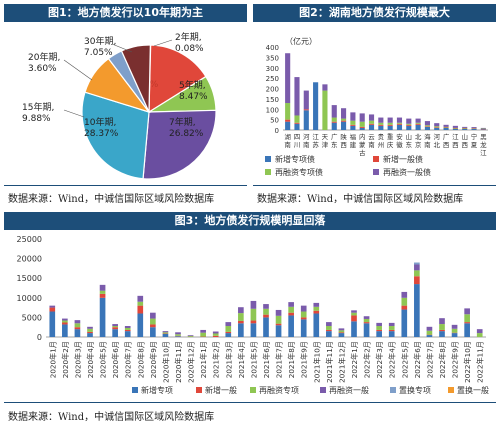 Image resolution: width=500 pixels, height=431 pixels. I want to click on fig2-xtick-label: 河, so click(437, 137).